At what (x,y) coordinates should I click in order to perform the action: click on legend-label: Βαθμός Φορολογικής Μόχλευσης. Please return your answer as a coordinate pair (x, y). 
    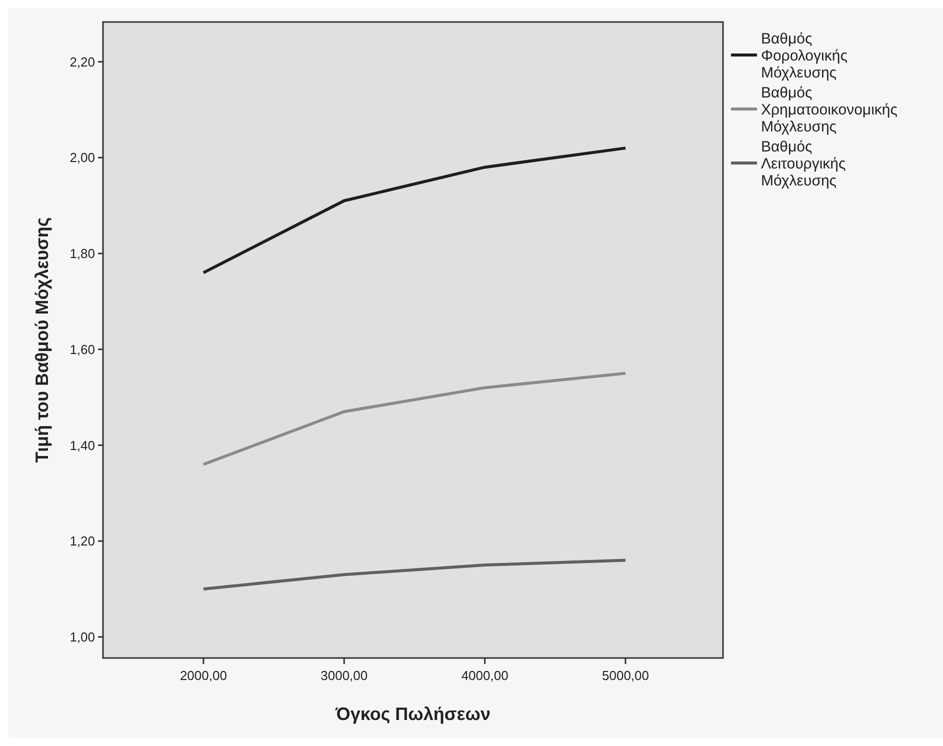
    Looking at the image, I should click on (804, 56).